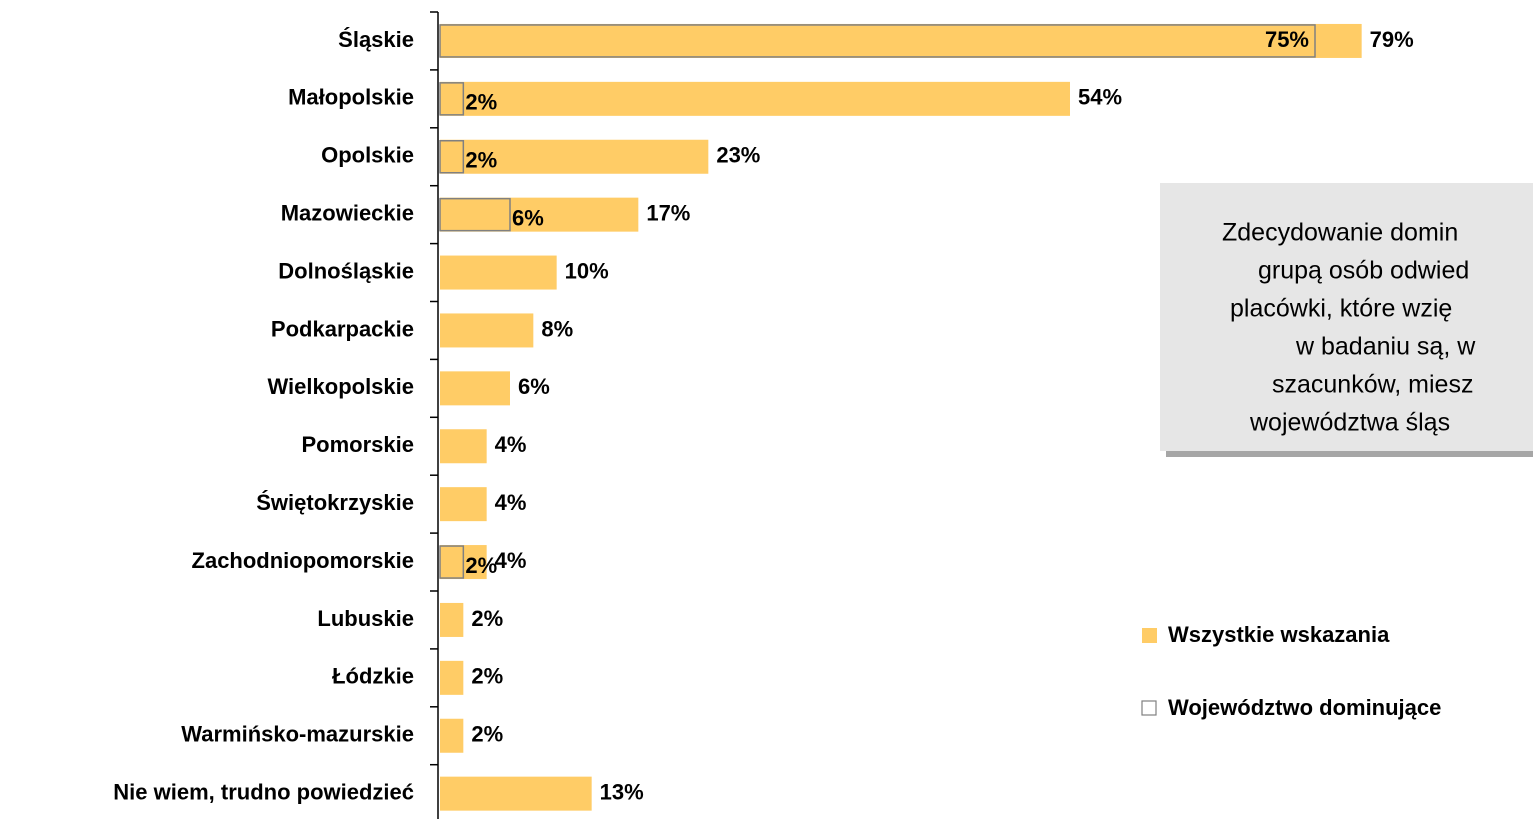 This screenshot has width=1533, height=819. Describe the element at coordinates (1304, 707) in the screenshot. I see `legend-label: Województwo dominujące` at that location.